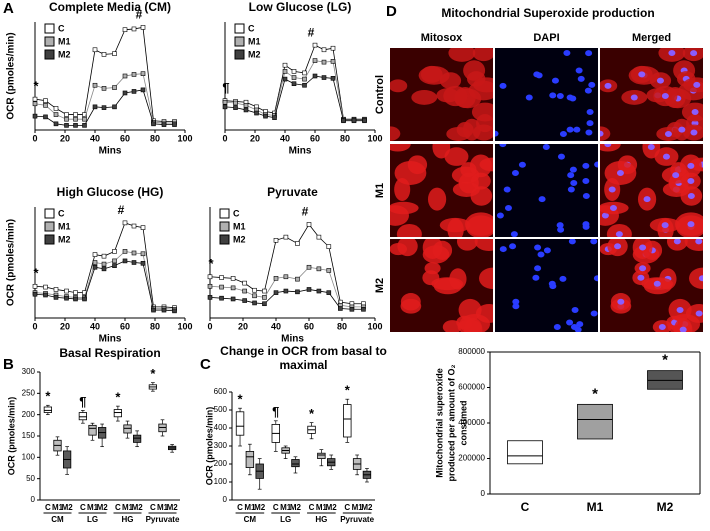  I want to click on y-tick-label: 200000, so click(471, 458).